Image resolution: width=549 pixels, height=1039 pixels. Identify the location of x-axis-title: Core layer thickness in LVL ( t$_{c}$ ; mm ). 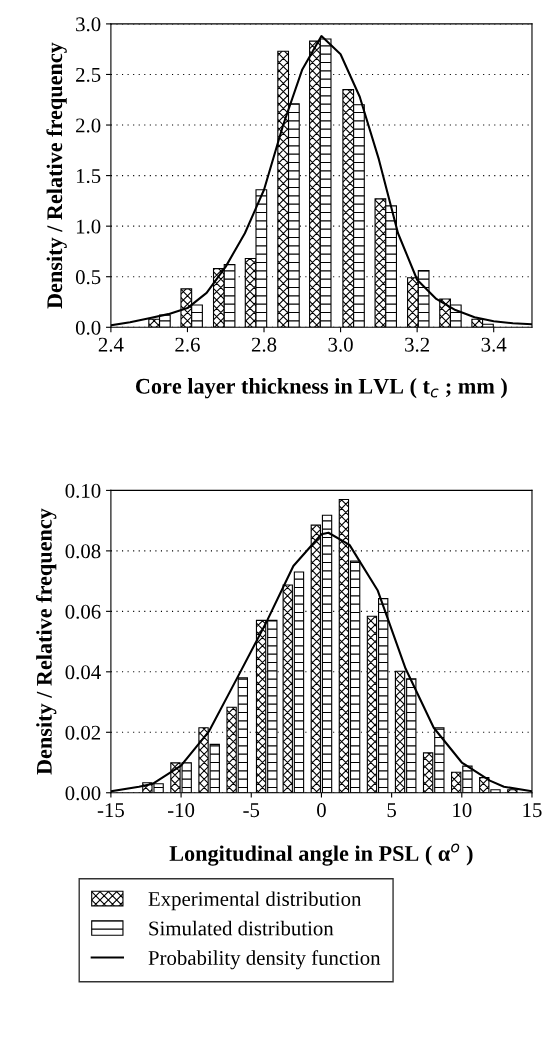
(321, 388).